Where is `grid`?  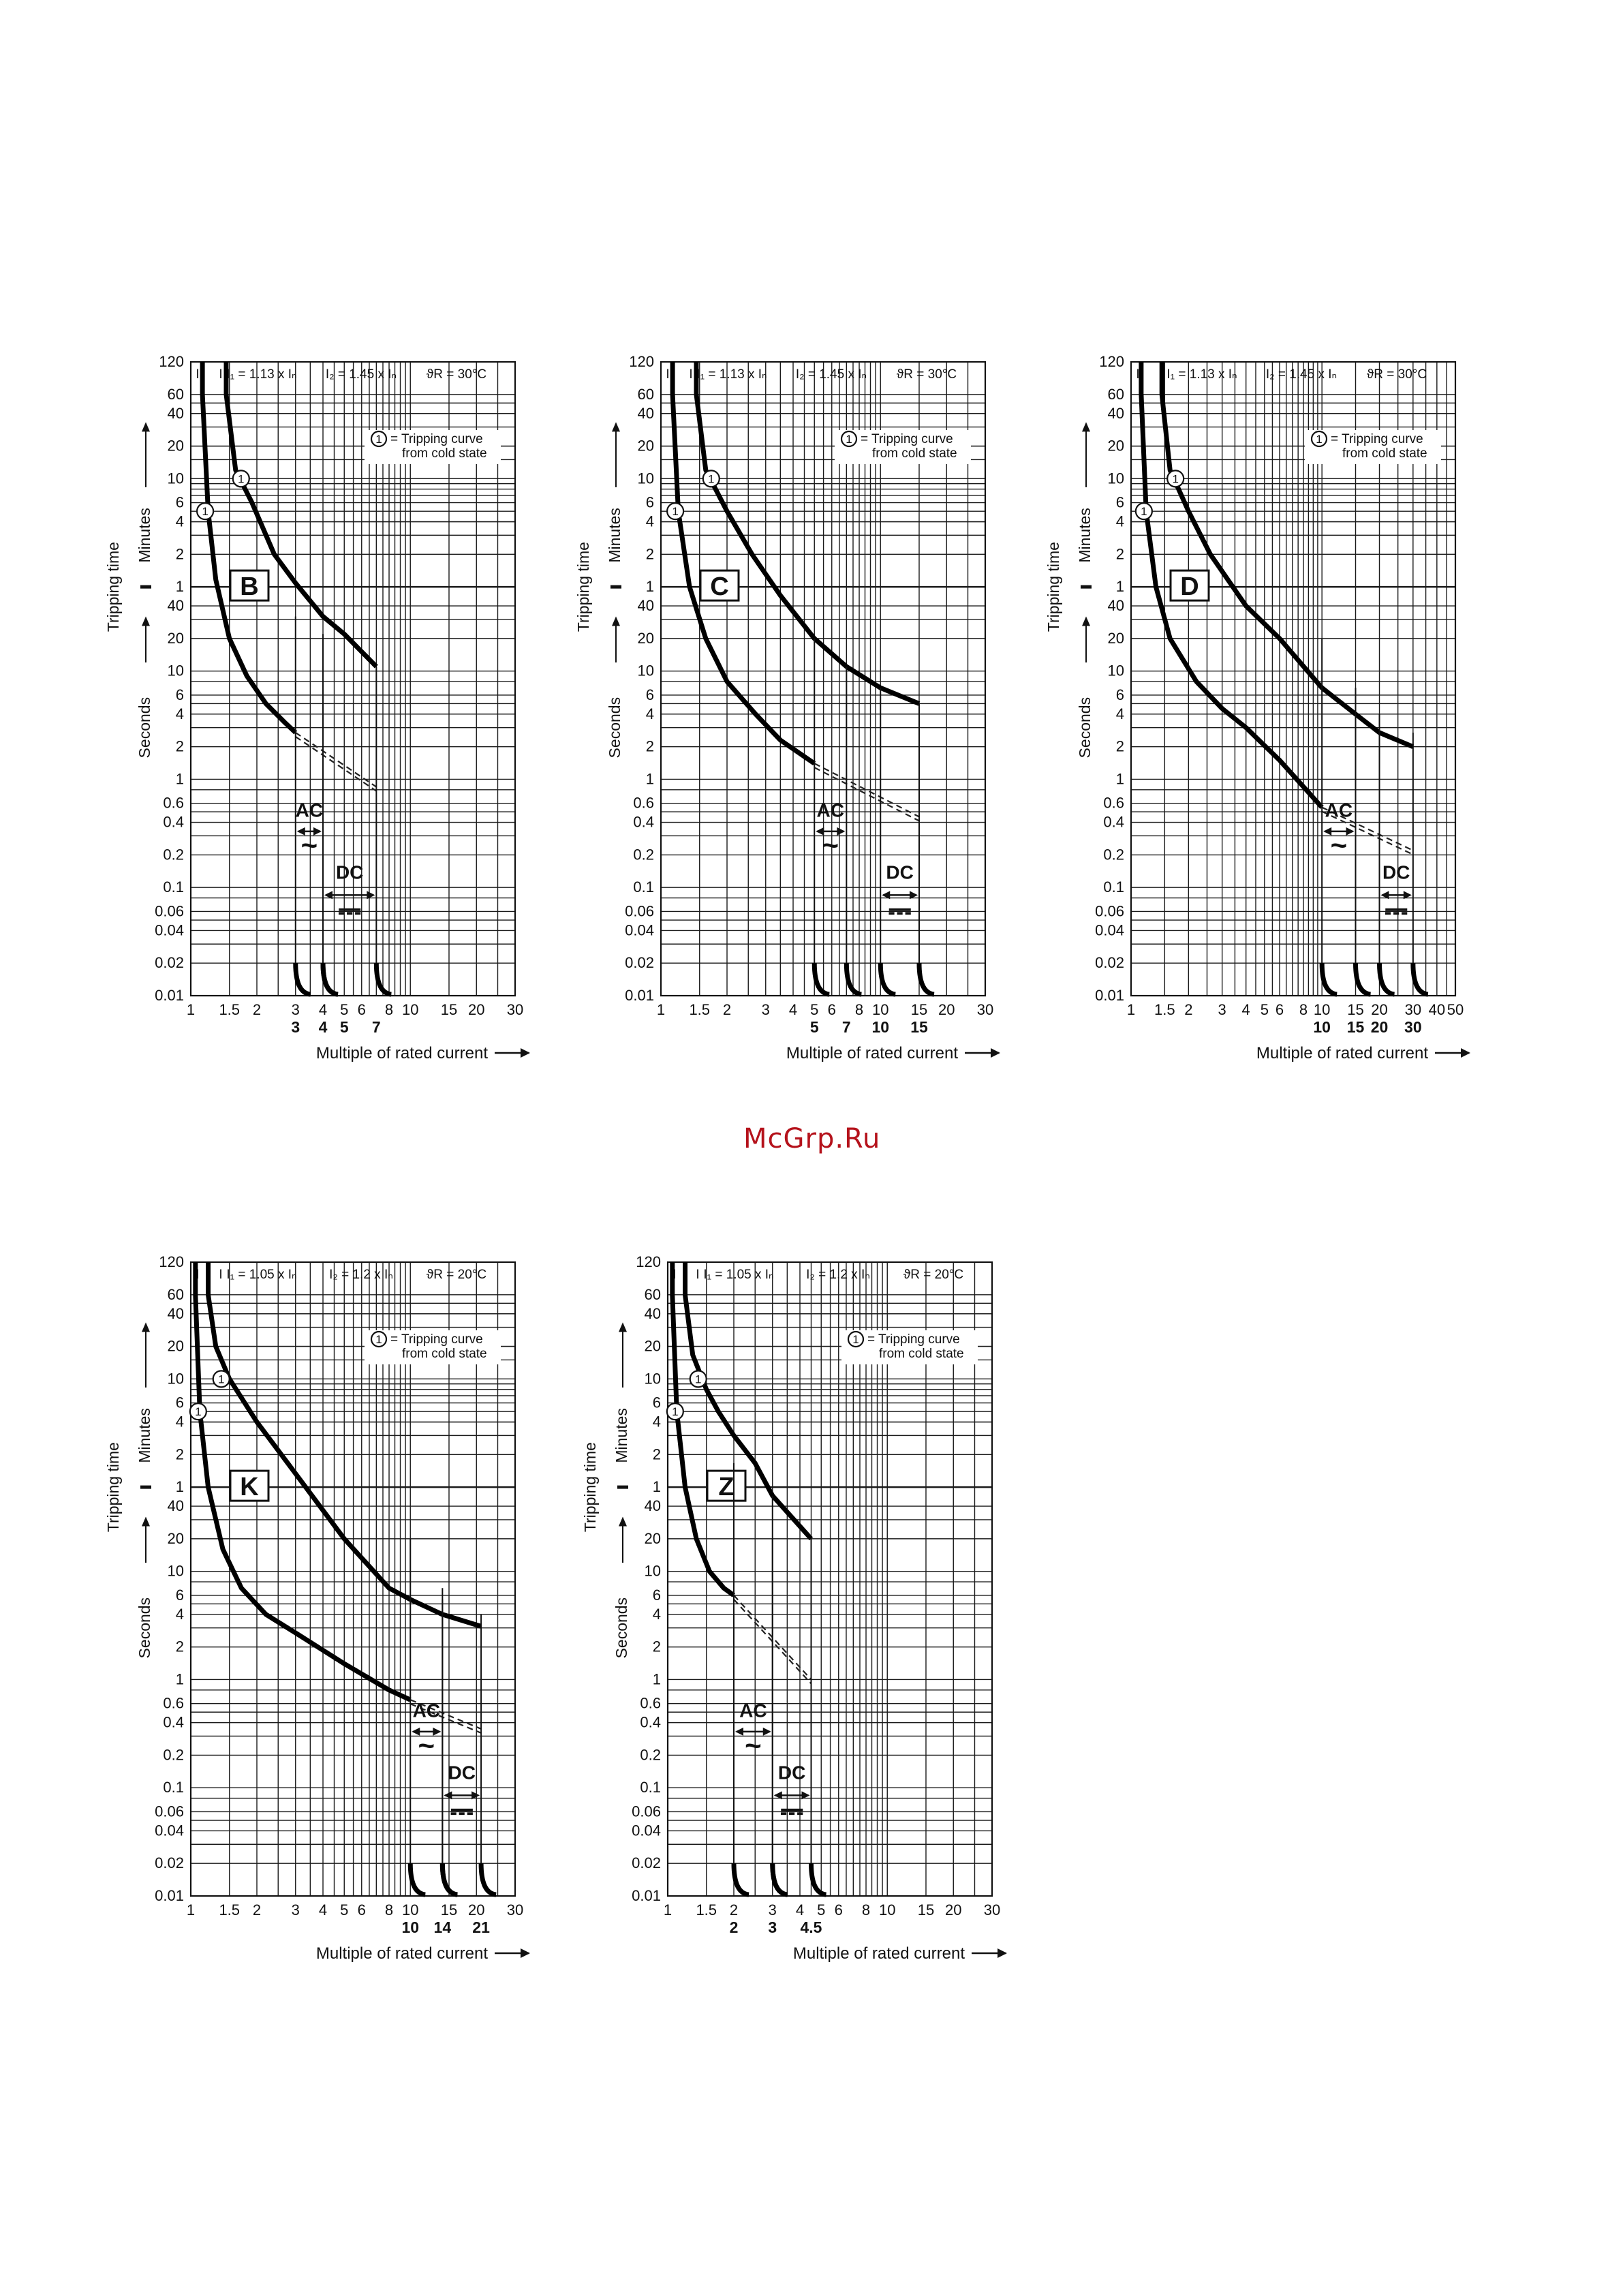 grid is located at coordinates (1293, 678).